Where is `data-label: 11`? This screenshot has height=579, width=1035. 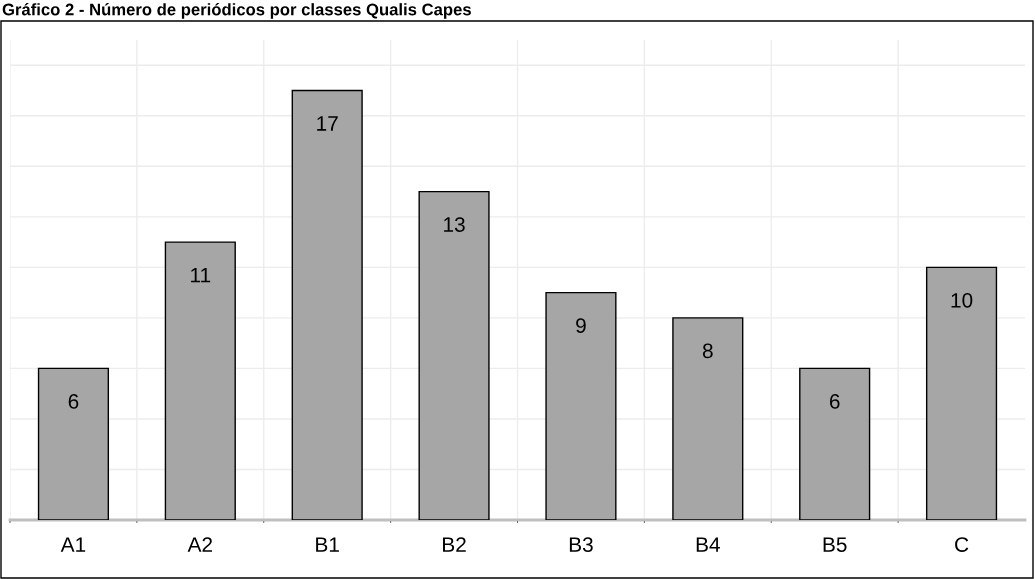
data-label: 11 is located at coordinates (201, 275).